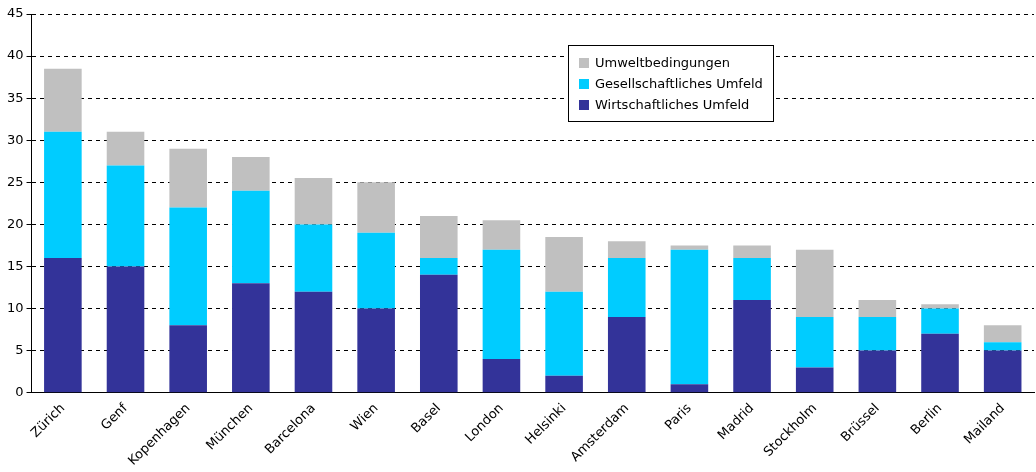 The width and height of the screenshot is (1036, 472). I want to click on y-tick-label: 15, so click(15, 265).